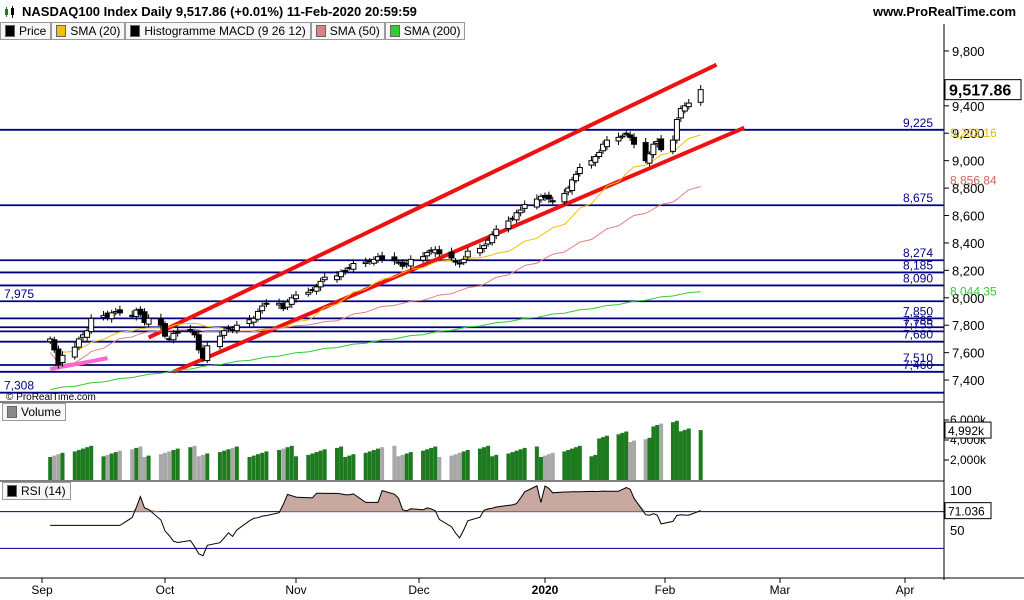  I want to click on legend-item-sma200: SMA (200), so click(425, 31).